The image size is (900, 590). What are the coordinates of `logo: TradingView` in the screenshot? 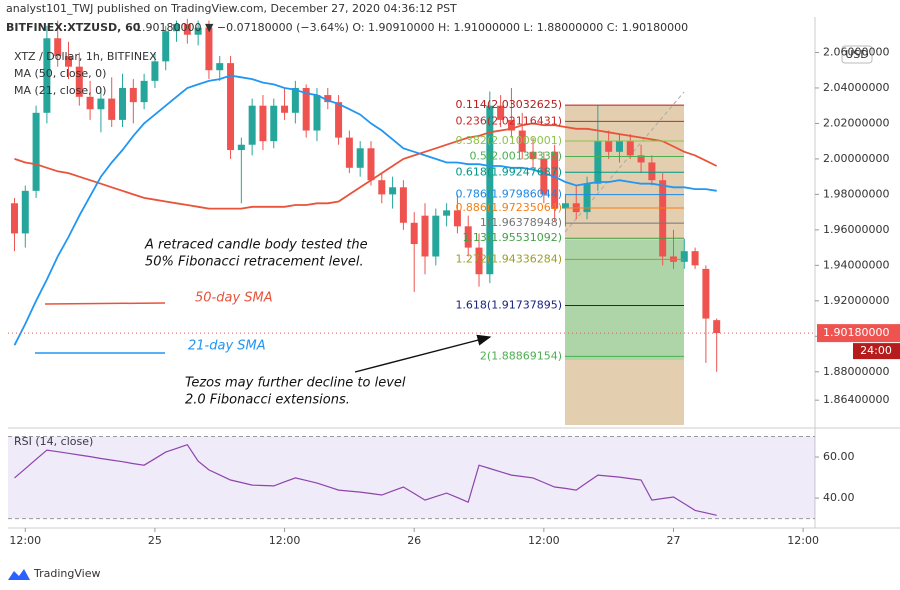 It's located at (54, 573).